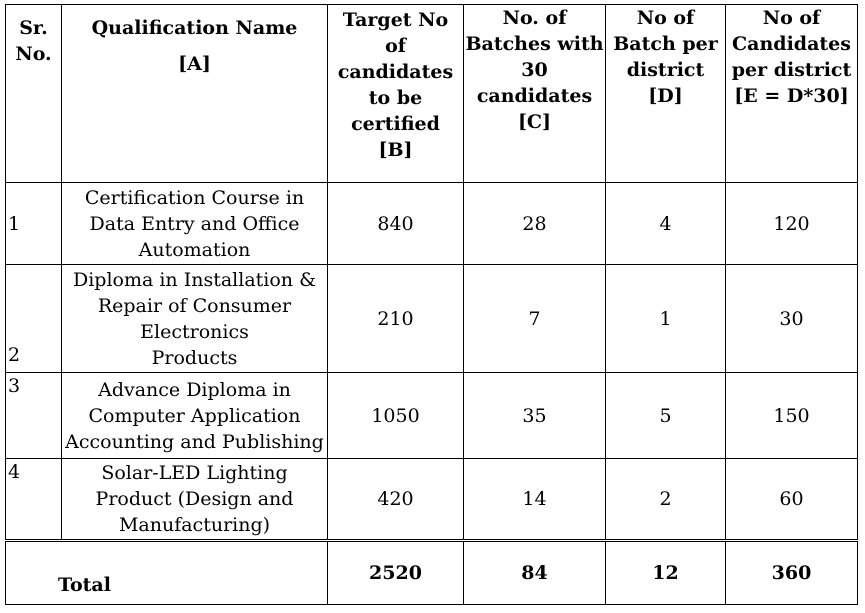 The image size is (865, 613). What do you see at coordinates (791, 415) in the screenshot?
I see `candidates-per-district-cell: 150` at bounding box center [791, 415].